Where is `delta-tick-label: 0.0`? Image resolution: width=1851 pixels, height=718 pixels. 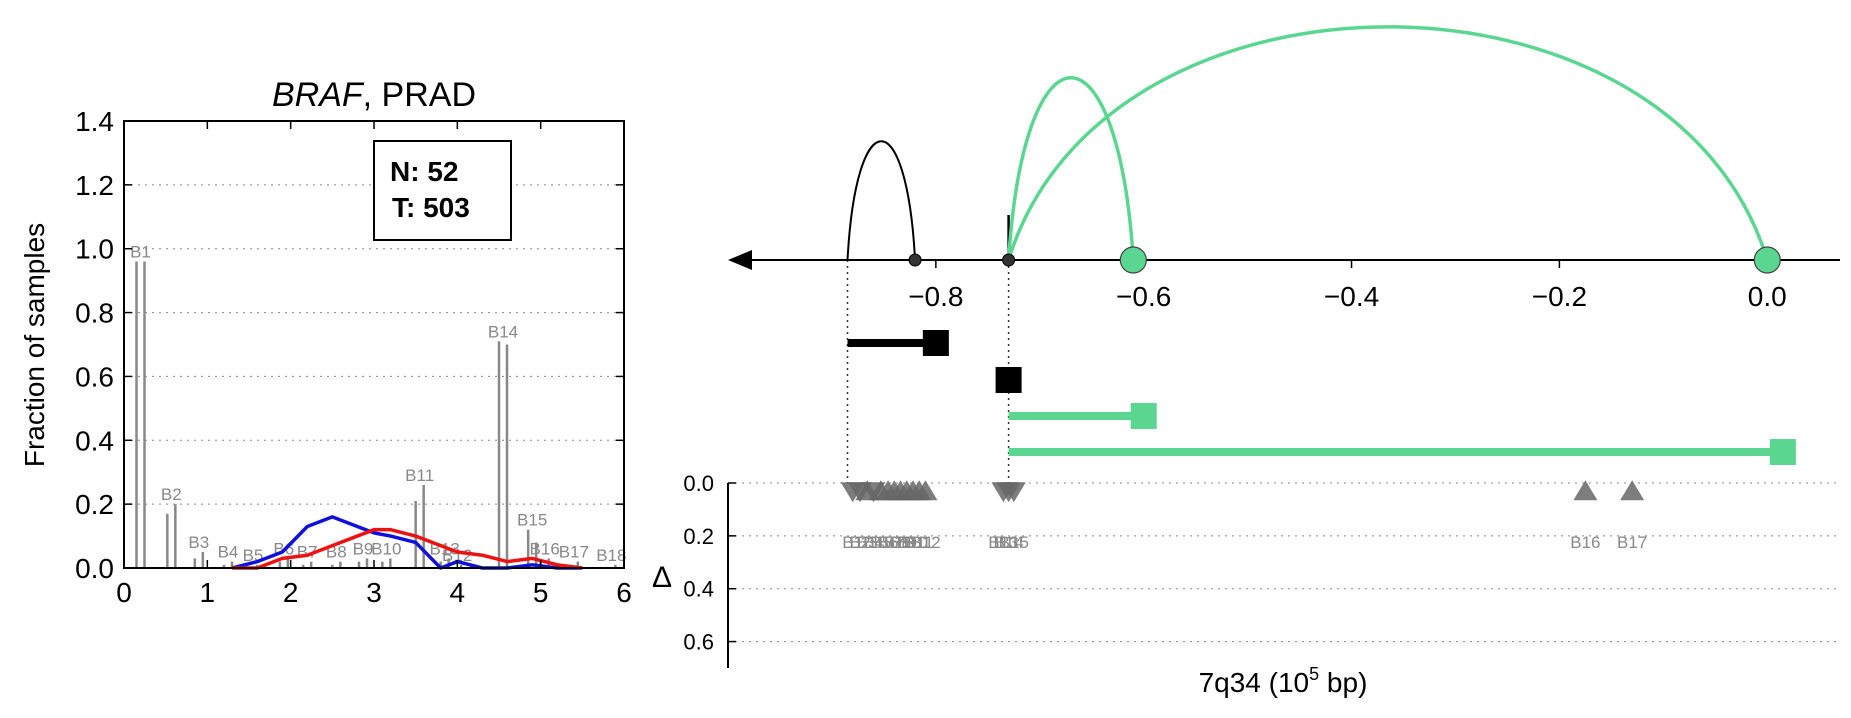 delta-tick-label: 0.0 is located at coordinates (698, 483).